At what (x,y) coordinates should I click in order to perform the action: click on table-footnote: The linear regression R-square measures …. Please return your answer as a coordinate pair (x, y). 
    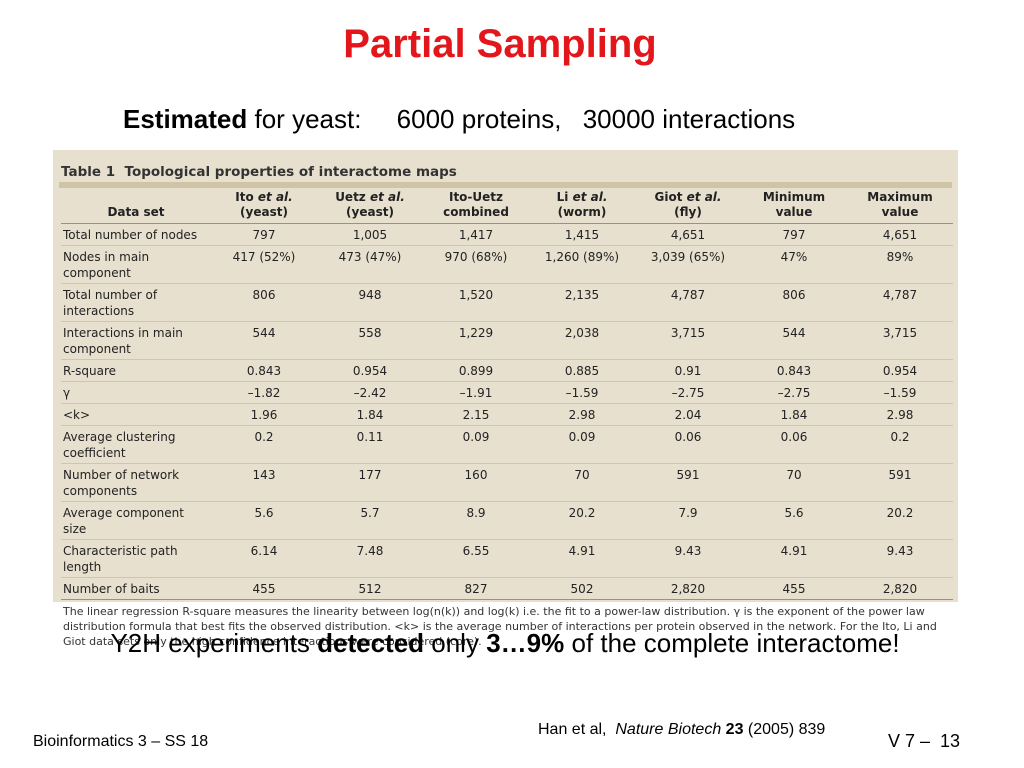
    Looking at the image, I should click on (500, 626).